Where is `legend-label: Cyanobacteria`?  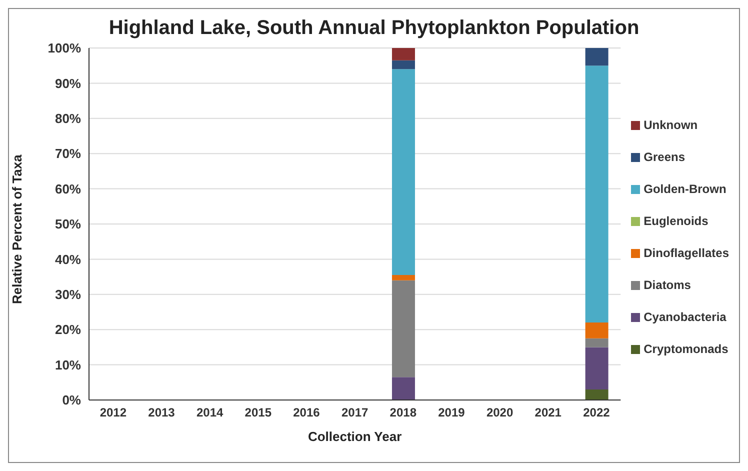
legend-label: Cyanobacteria is located at coordinates (685, 317).